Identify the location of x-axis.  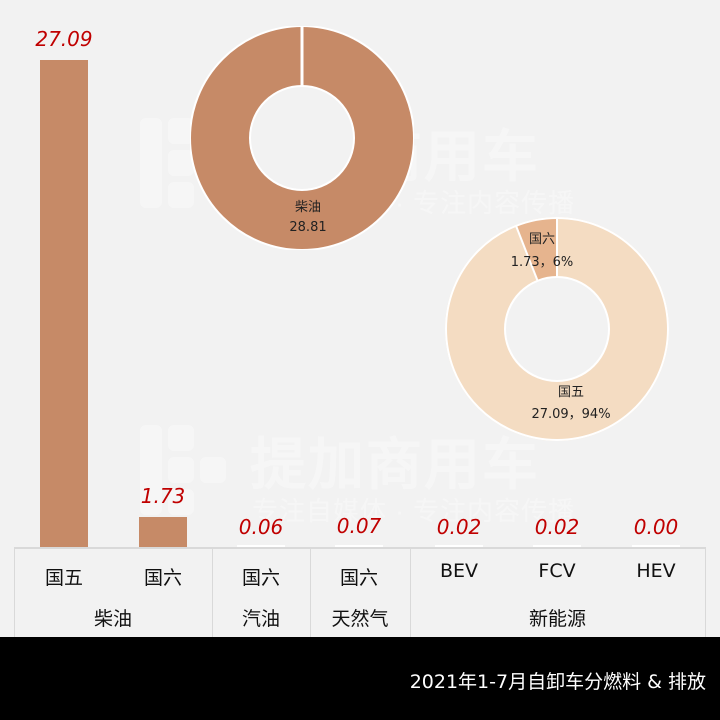
(359, 593).